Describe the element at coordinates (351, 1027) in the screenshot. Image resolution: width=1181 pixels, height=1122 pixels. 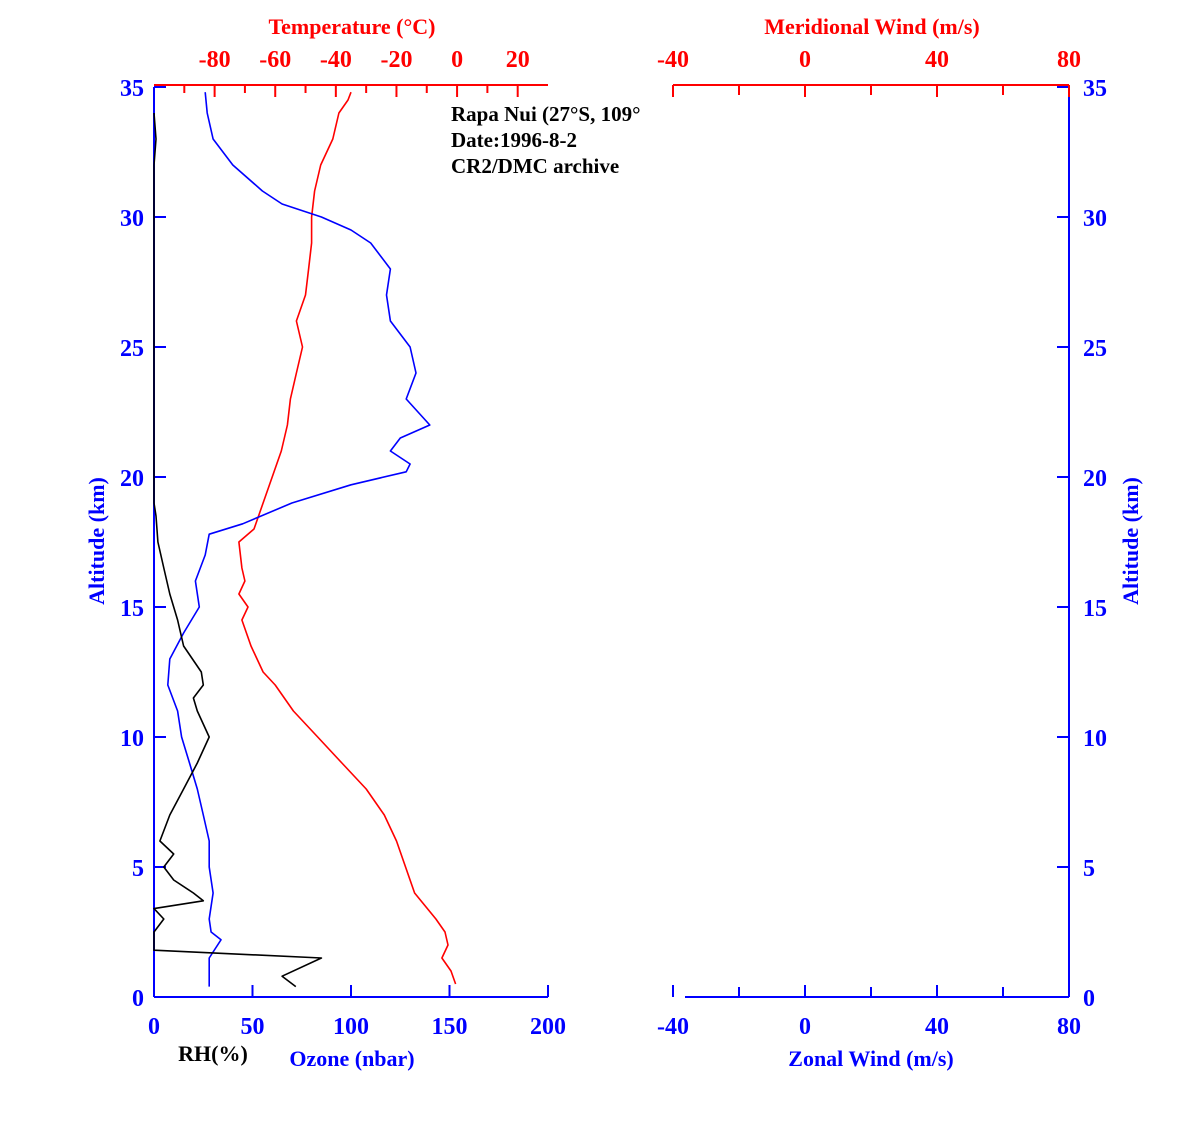
I see `ozone-tick-label: 100` at that location.